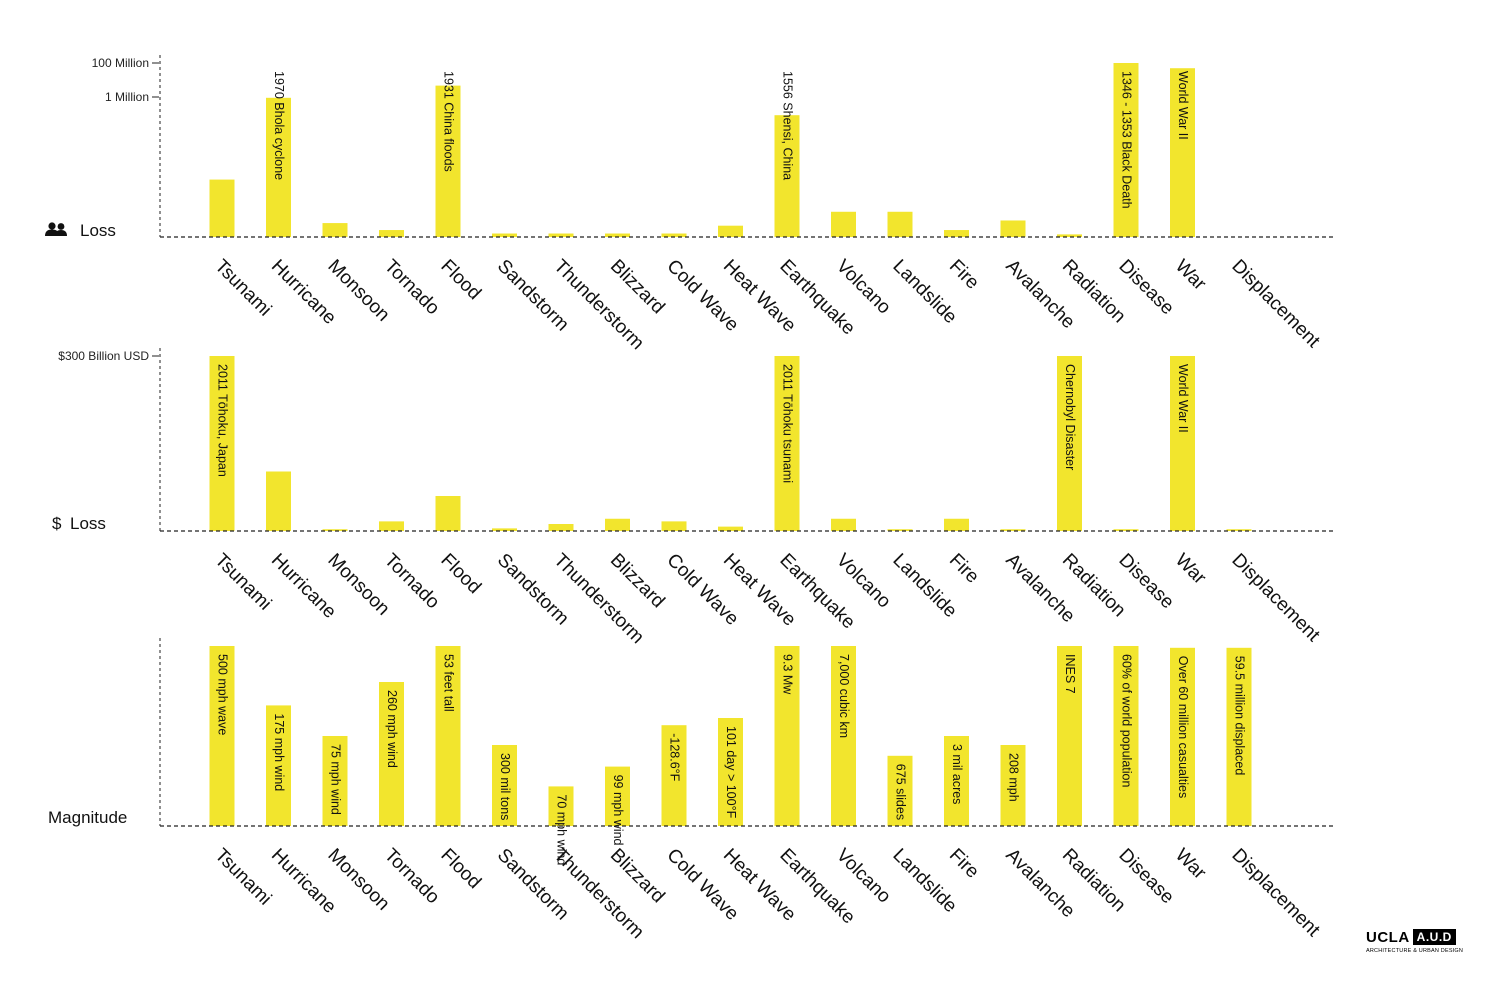  Describe the element at coordinates (61, 233) in the screenshot. I see `people-icon-body-front` at that location.